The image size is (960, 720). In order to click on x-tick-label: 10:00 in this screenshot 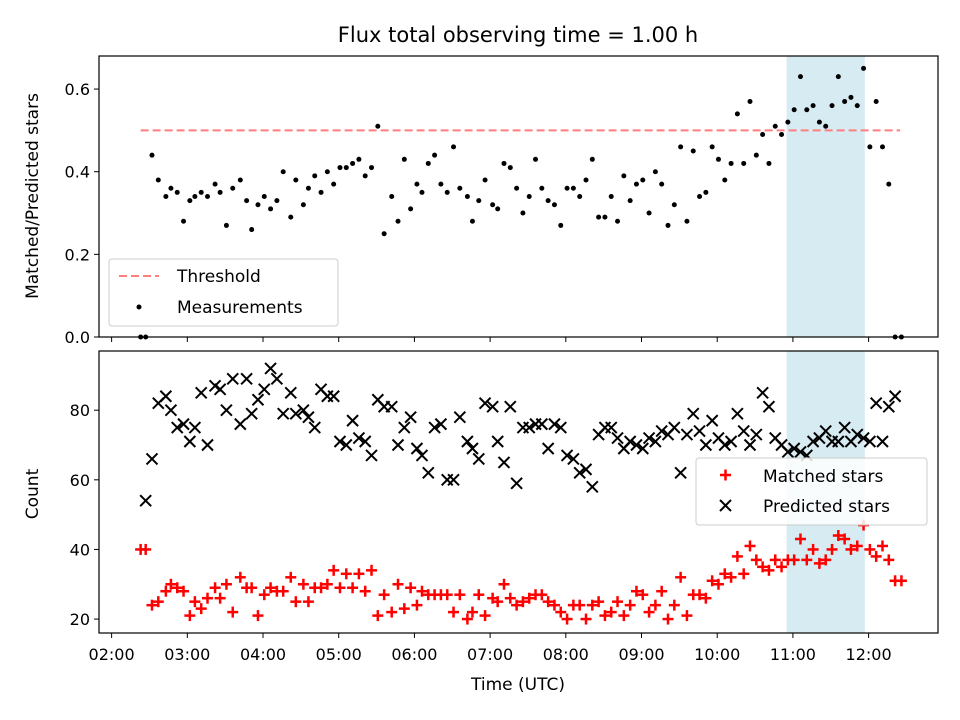, I will do `click(717, 654)`.